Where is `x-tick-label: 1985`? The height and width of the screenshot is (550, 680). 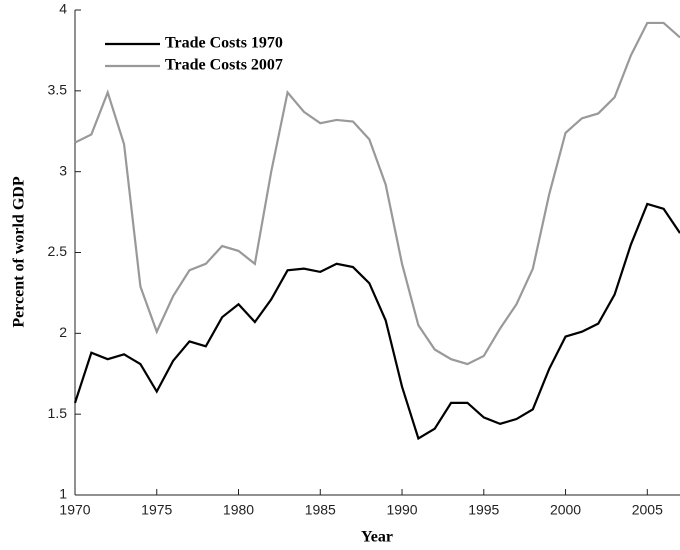
x-tick-label: 1985 is located at coordinates (320, 510).